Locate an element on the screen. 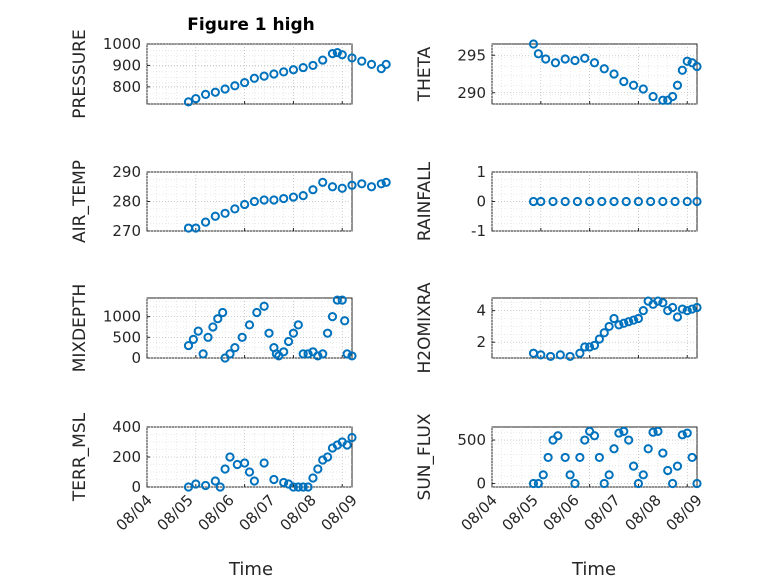 The width and height of the screenshot is (778, 583). y-tick-label: 200 is located at coordinates (126, 457).